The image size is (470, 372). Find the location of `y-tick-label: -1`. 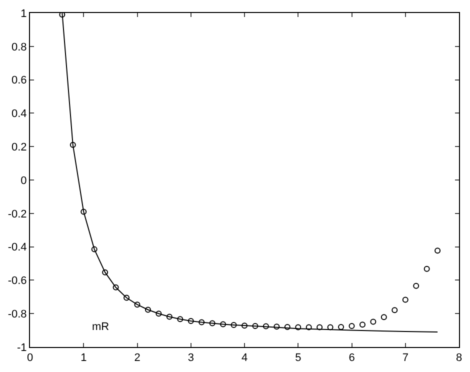

y-tick-label: -1 is located at coordinates (22, 348).